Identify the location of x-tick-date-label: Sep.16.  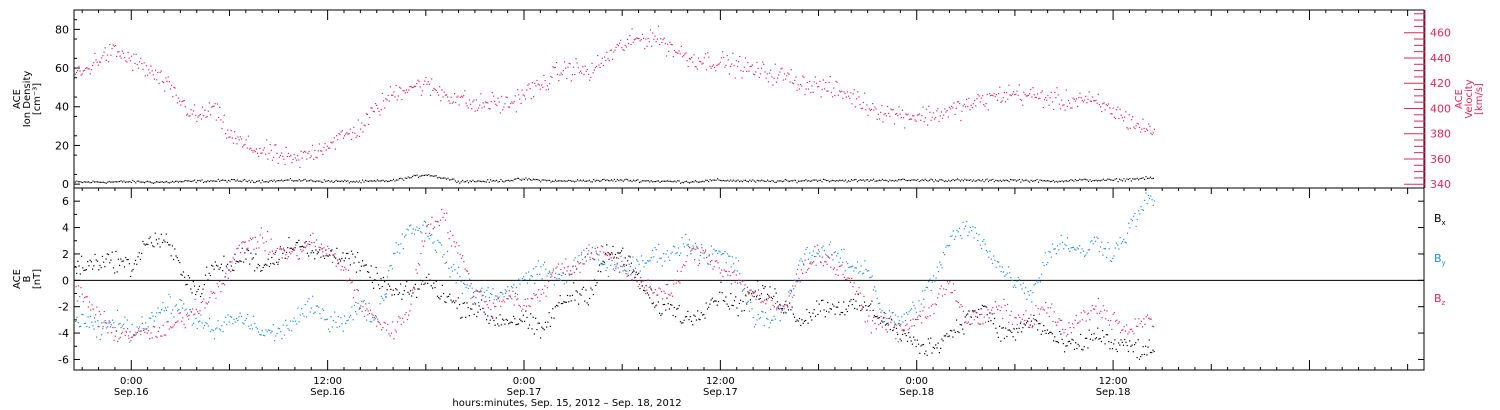
(131, 392).